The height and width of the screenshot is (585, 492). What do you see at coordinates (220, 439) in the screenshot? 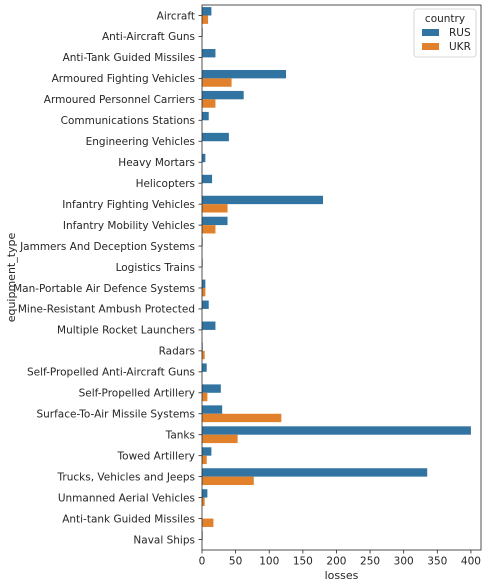
I see `bar-ukr-tanks` at bounding box center [220, 439].